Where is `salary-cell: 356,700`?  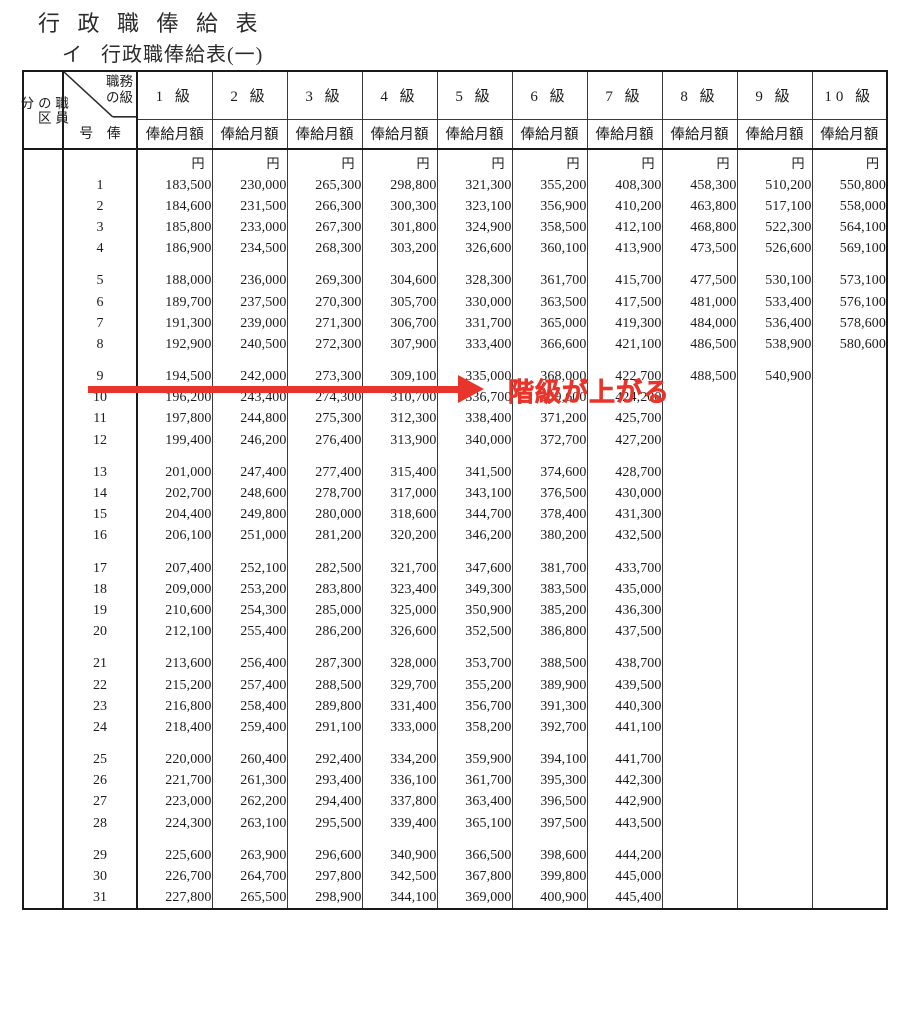
salary-cell: 356,700 is located at coordinates (474, 707).